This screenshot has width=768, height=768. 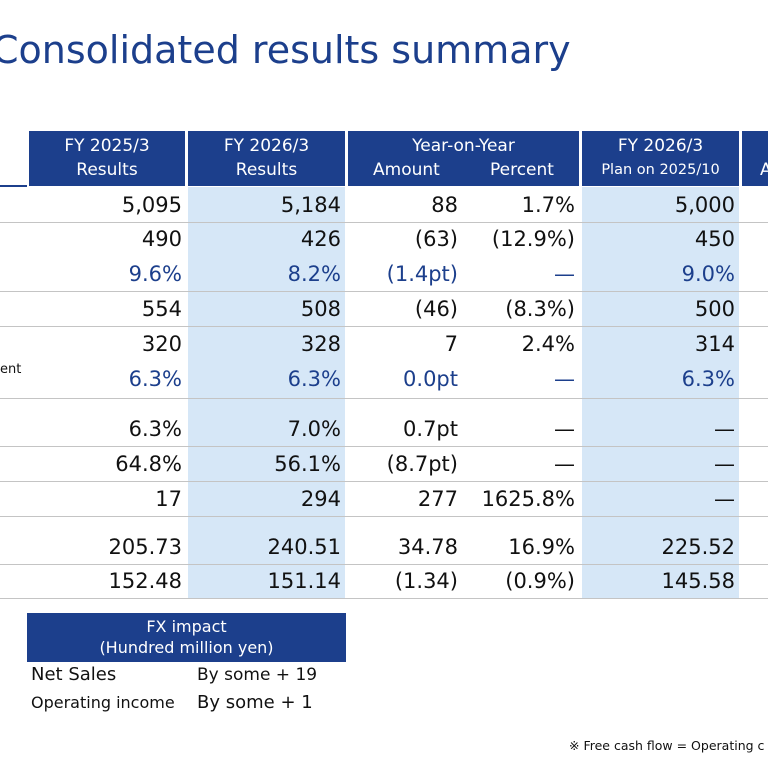 What do you see at coordinates (186, 637) in the screenshot?
I see `fx-impact-header: FX impact (Hundred million yen)` at bounding box center [186, 637].